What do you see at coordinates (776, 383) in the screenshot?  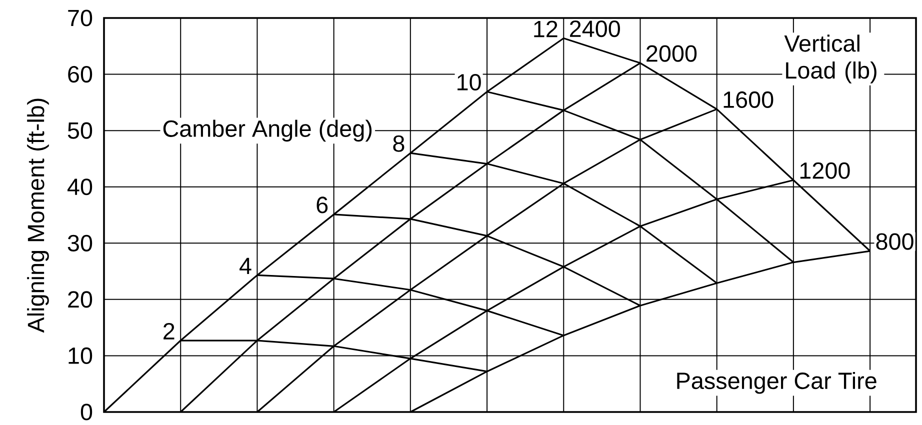 I see `annotation: Passenger Car Tire` at bounding box center [776, 383].